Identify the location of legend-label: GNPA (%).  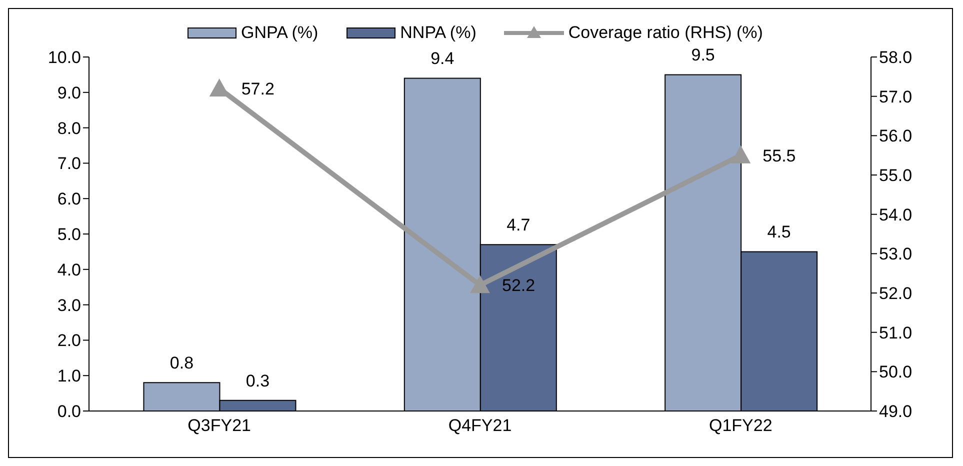
(279, 33).